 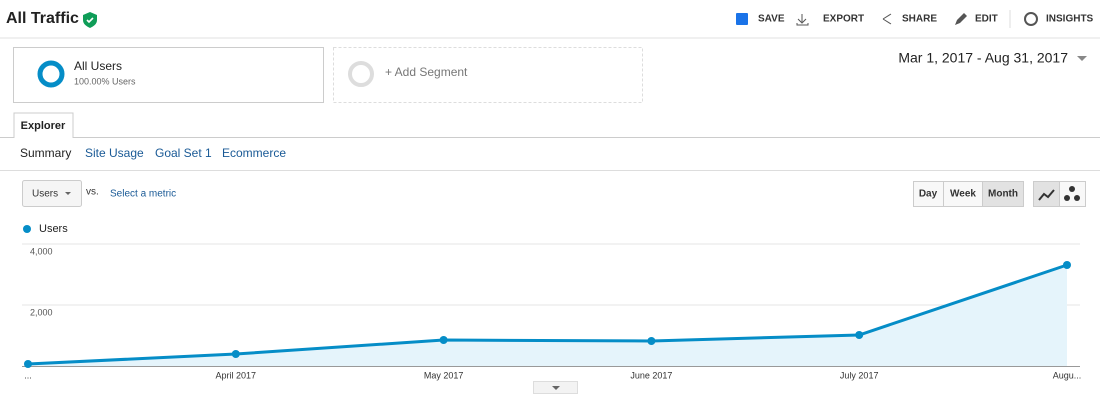 I want to click on segment-ring, so click(x=51, y=74).